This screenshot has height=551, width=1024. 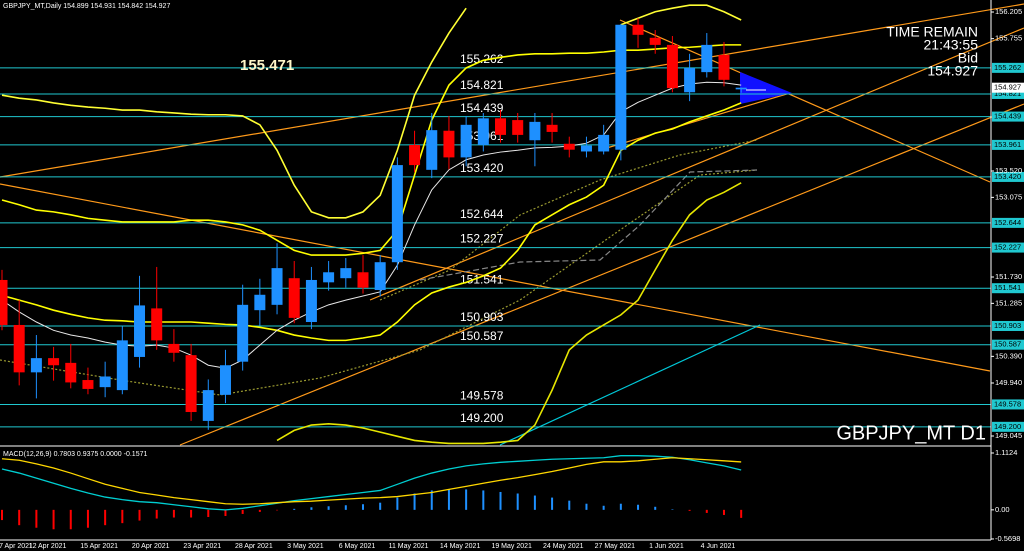 What do you see at coordinates (1006, 452) in the screenshot?
I see `y-tick-label: 1.1124` at bounding box center [1006, 452].